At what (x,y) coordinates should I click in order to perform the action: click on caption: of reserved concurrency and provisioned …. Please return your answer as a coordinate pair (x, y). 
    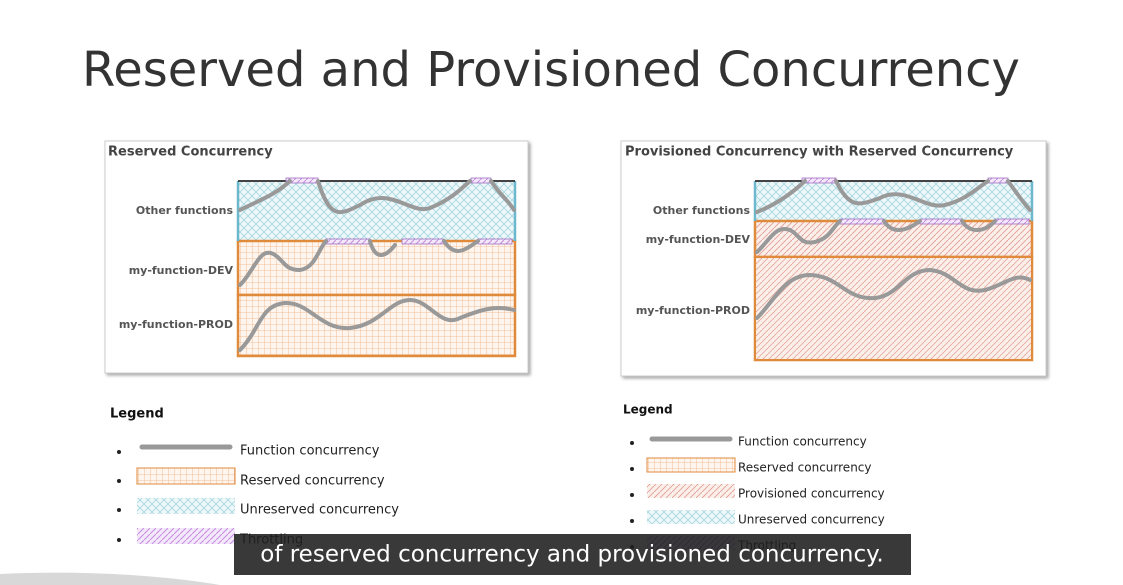
    Looking at the image, I should click on (571, 555).